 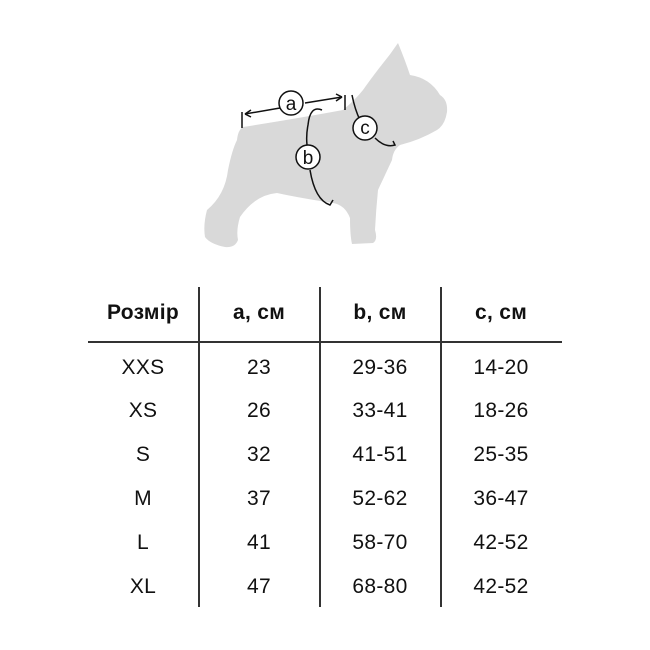 I want to click on size-label: XL, so click(x=143, y=586).